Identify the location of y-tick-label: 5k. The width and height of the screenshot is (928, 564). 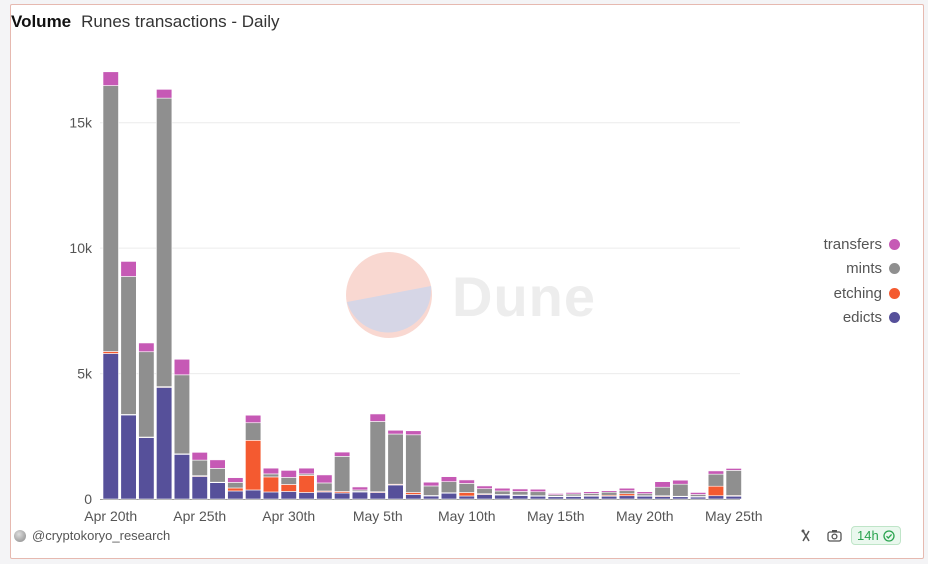
(85, 374).